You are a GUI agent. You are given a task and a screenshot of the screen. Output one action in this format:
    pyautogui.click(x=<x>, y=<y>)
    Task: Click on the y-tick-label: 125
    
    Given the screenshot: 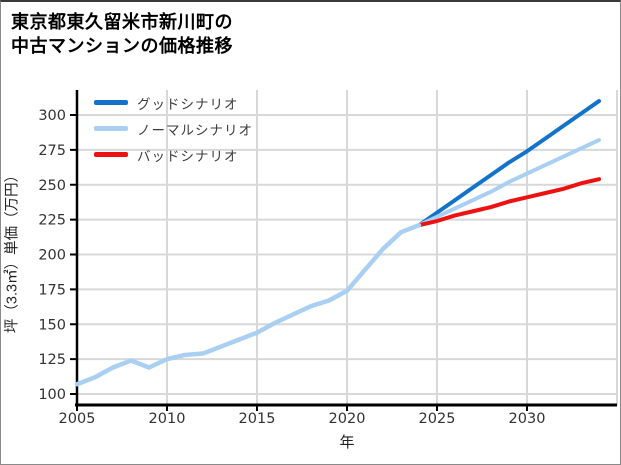 What is the action you would take?
    pyautogui.click(x=52, y=360)
    